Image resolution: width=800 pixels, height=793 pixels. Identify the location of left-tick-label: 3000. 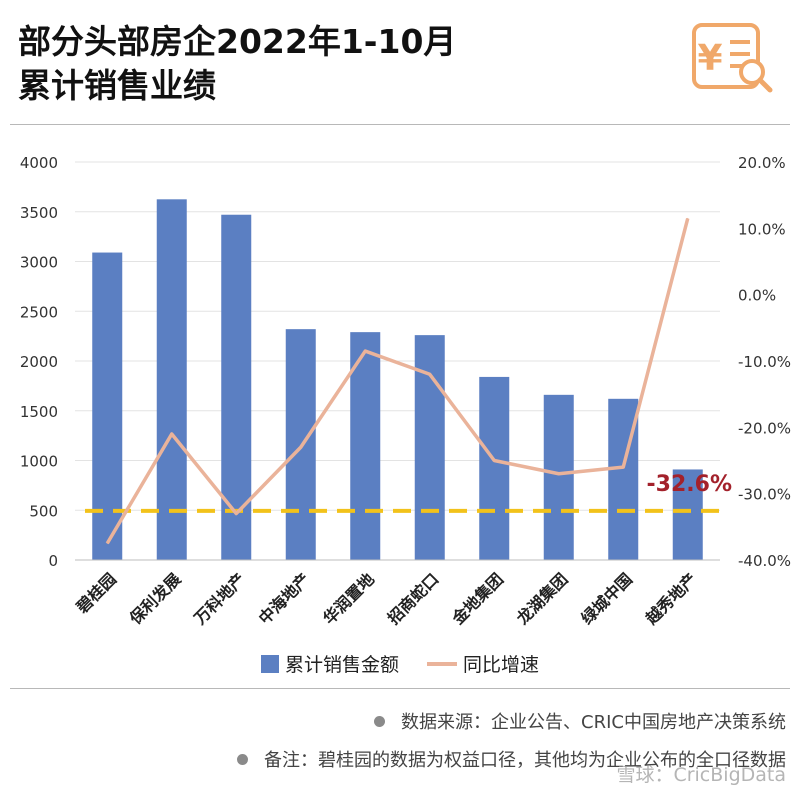
(39, 263).